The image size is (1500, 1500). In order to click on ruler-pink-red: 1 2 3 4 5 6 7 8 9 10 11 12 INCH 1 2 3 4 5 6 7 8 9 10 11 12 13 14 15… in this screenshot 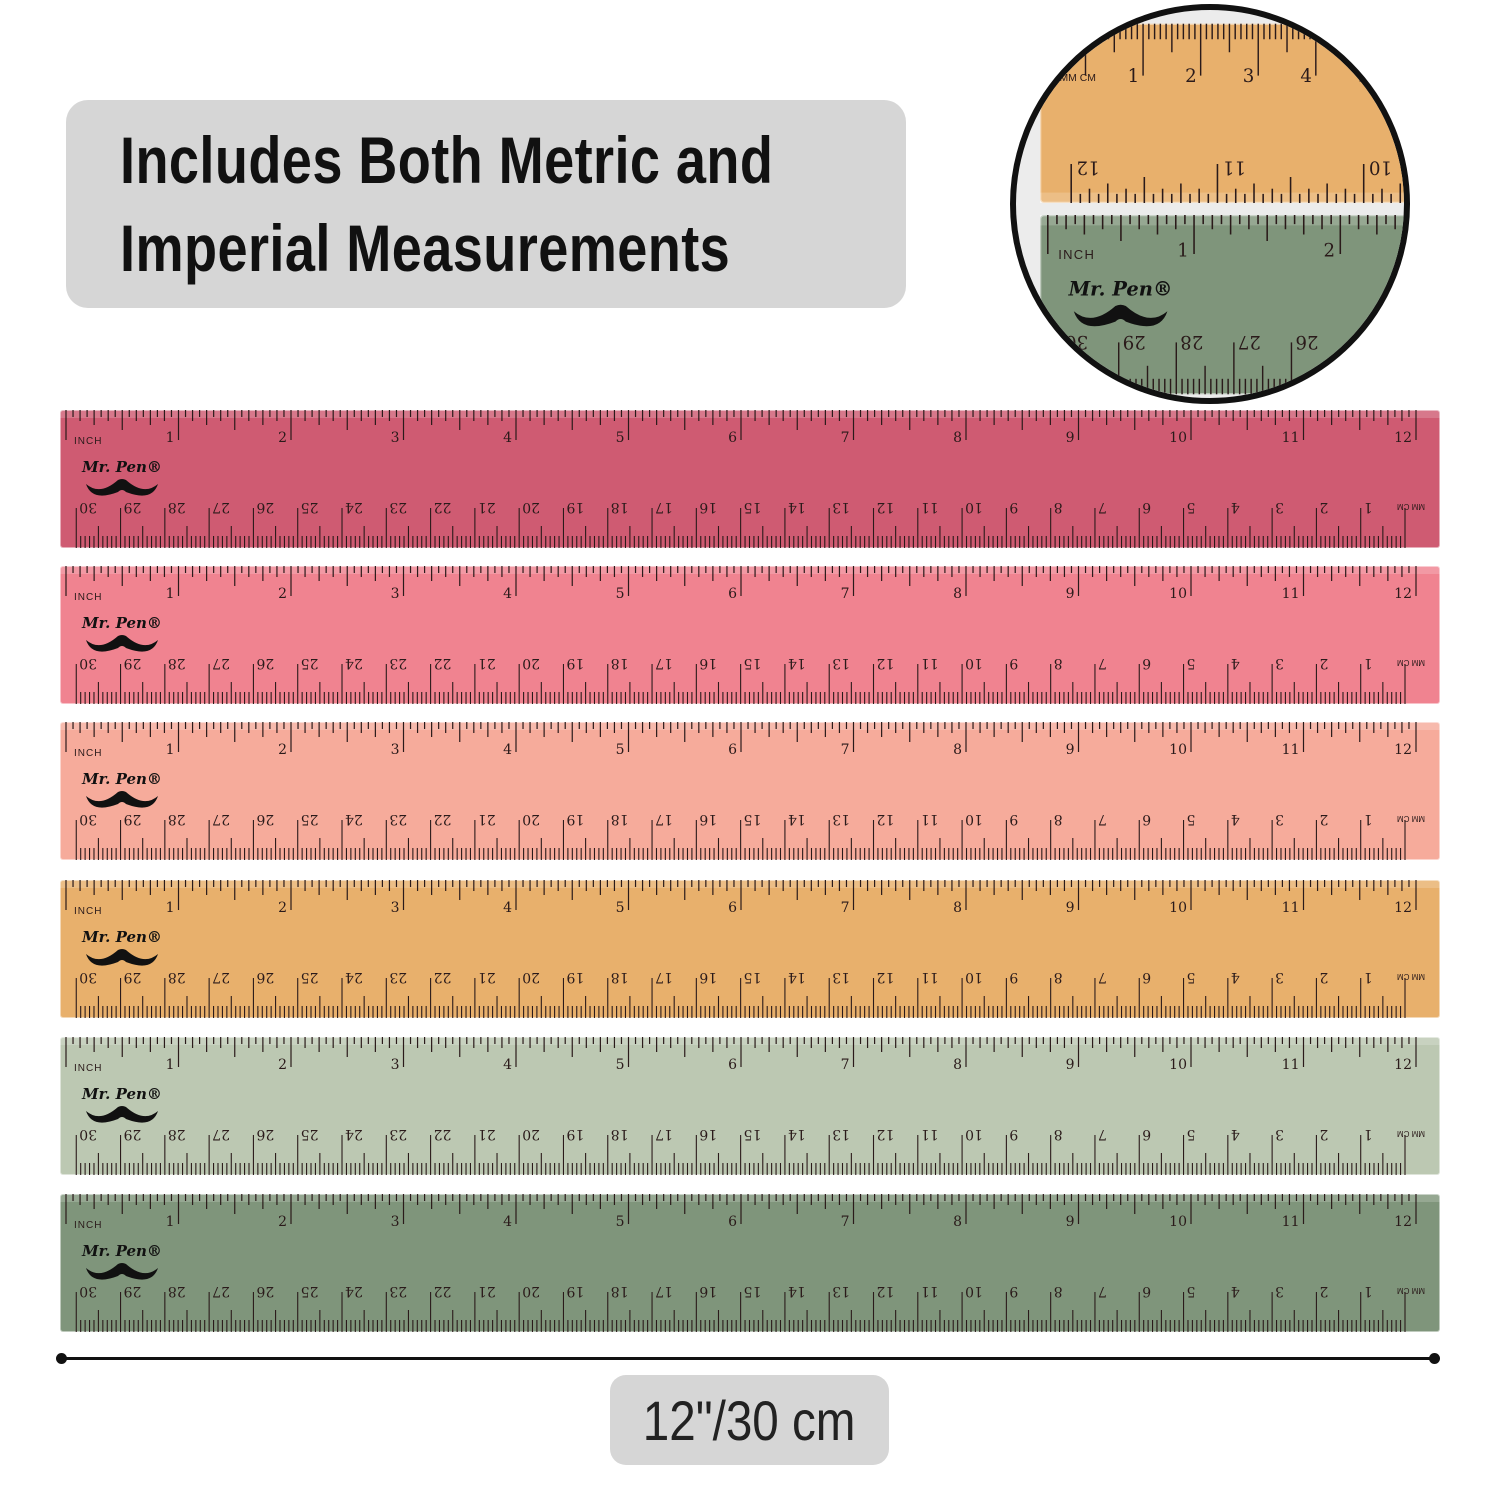, I will do `click(750, 479)`.